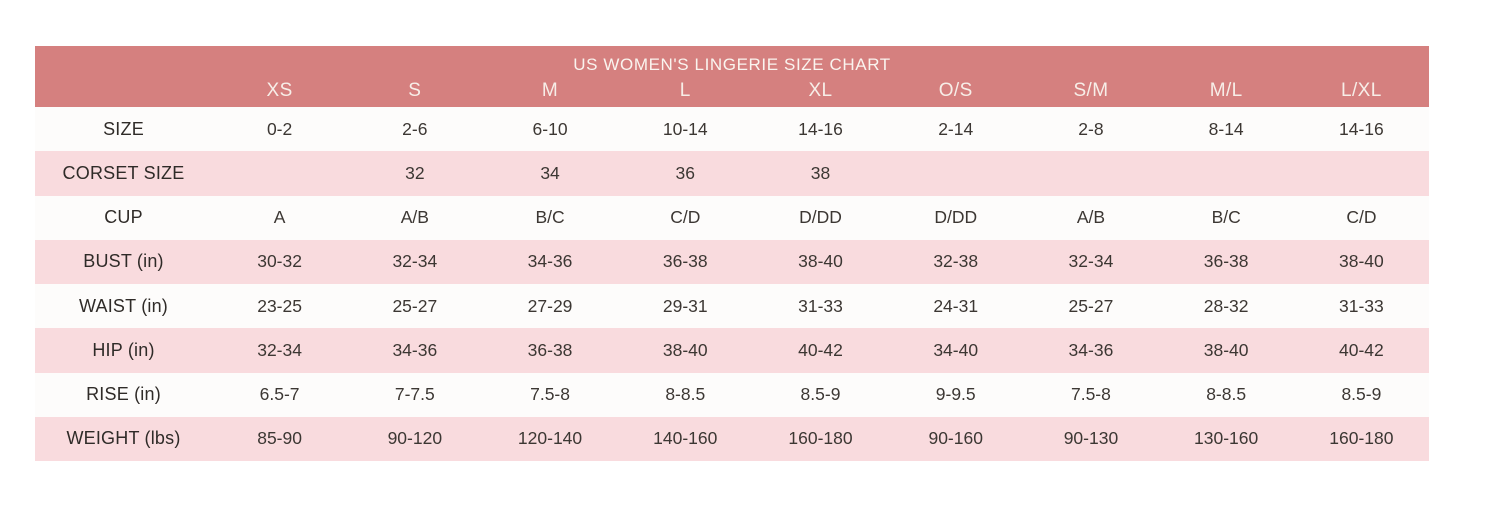 This screenshot has width=1491, height=521. Describe the element at coordinates (415, 438) in the screenshot. I see `table-cell: 90-120` at that location.